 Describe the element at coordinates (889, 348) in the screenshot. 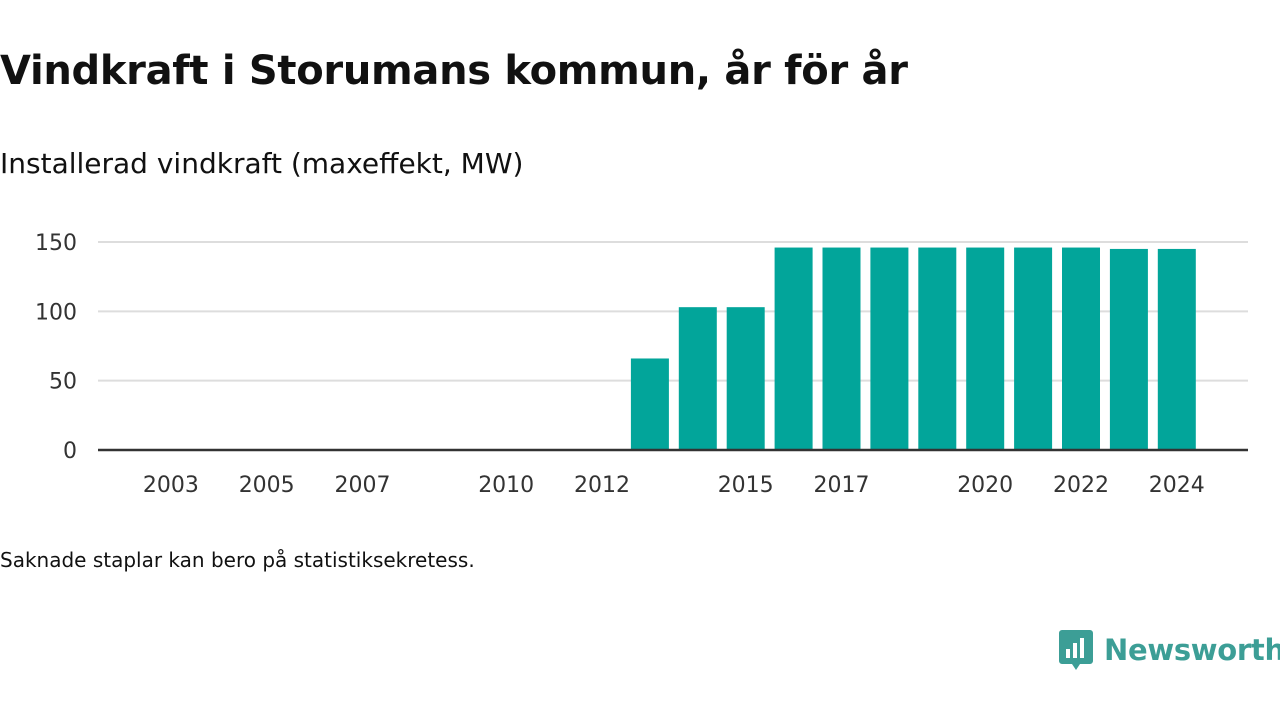

I see `bar-2018` at that location.